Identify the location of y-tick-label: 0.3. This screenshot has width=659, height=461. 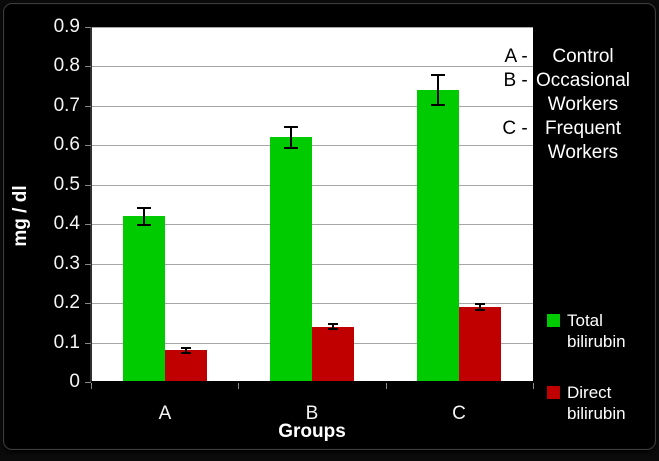
(66, 263).